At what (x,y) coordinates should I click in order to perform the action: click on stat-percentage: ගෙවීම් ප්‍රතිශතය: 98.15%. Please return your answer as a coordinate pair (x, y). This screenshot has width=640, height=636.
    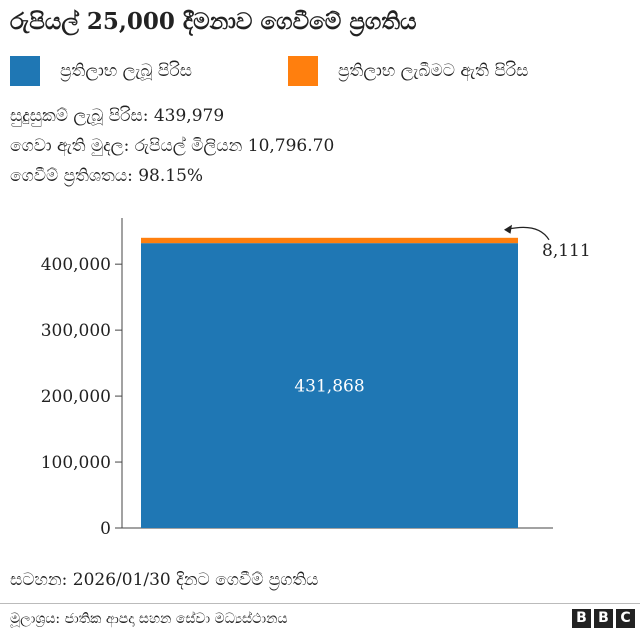
    Looking at the image, I should click on (320, 176).